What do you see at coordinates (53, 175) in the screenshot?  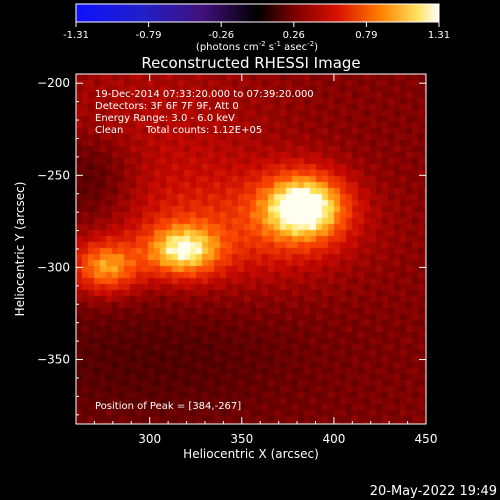 I see `y-tick-label: −250` at bounding box center [53, 175].